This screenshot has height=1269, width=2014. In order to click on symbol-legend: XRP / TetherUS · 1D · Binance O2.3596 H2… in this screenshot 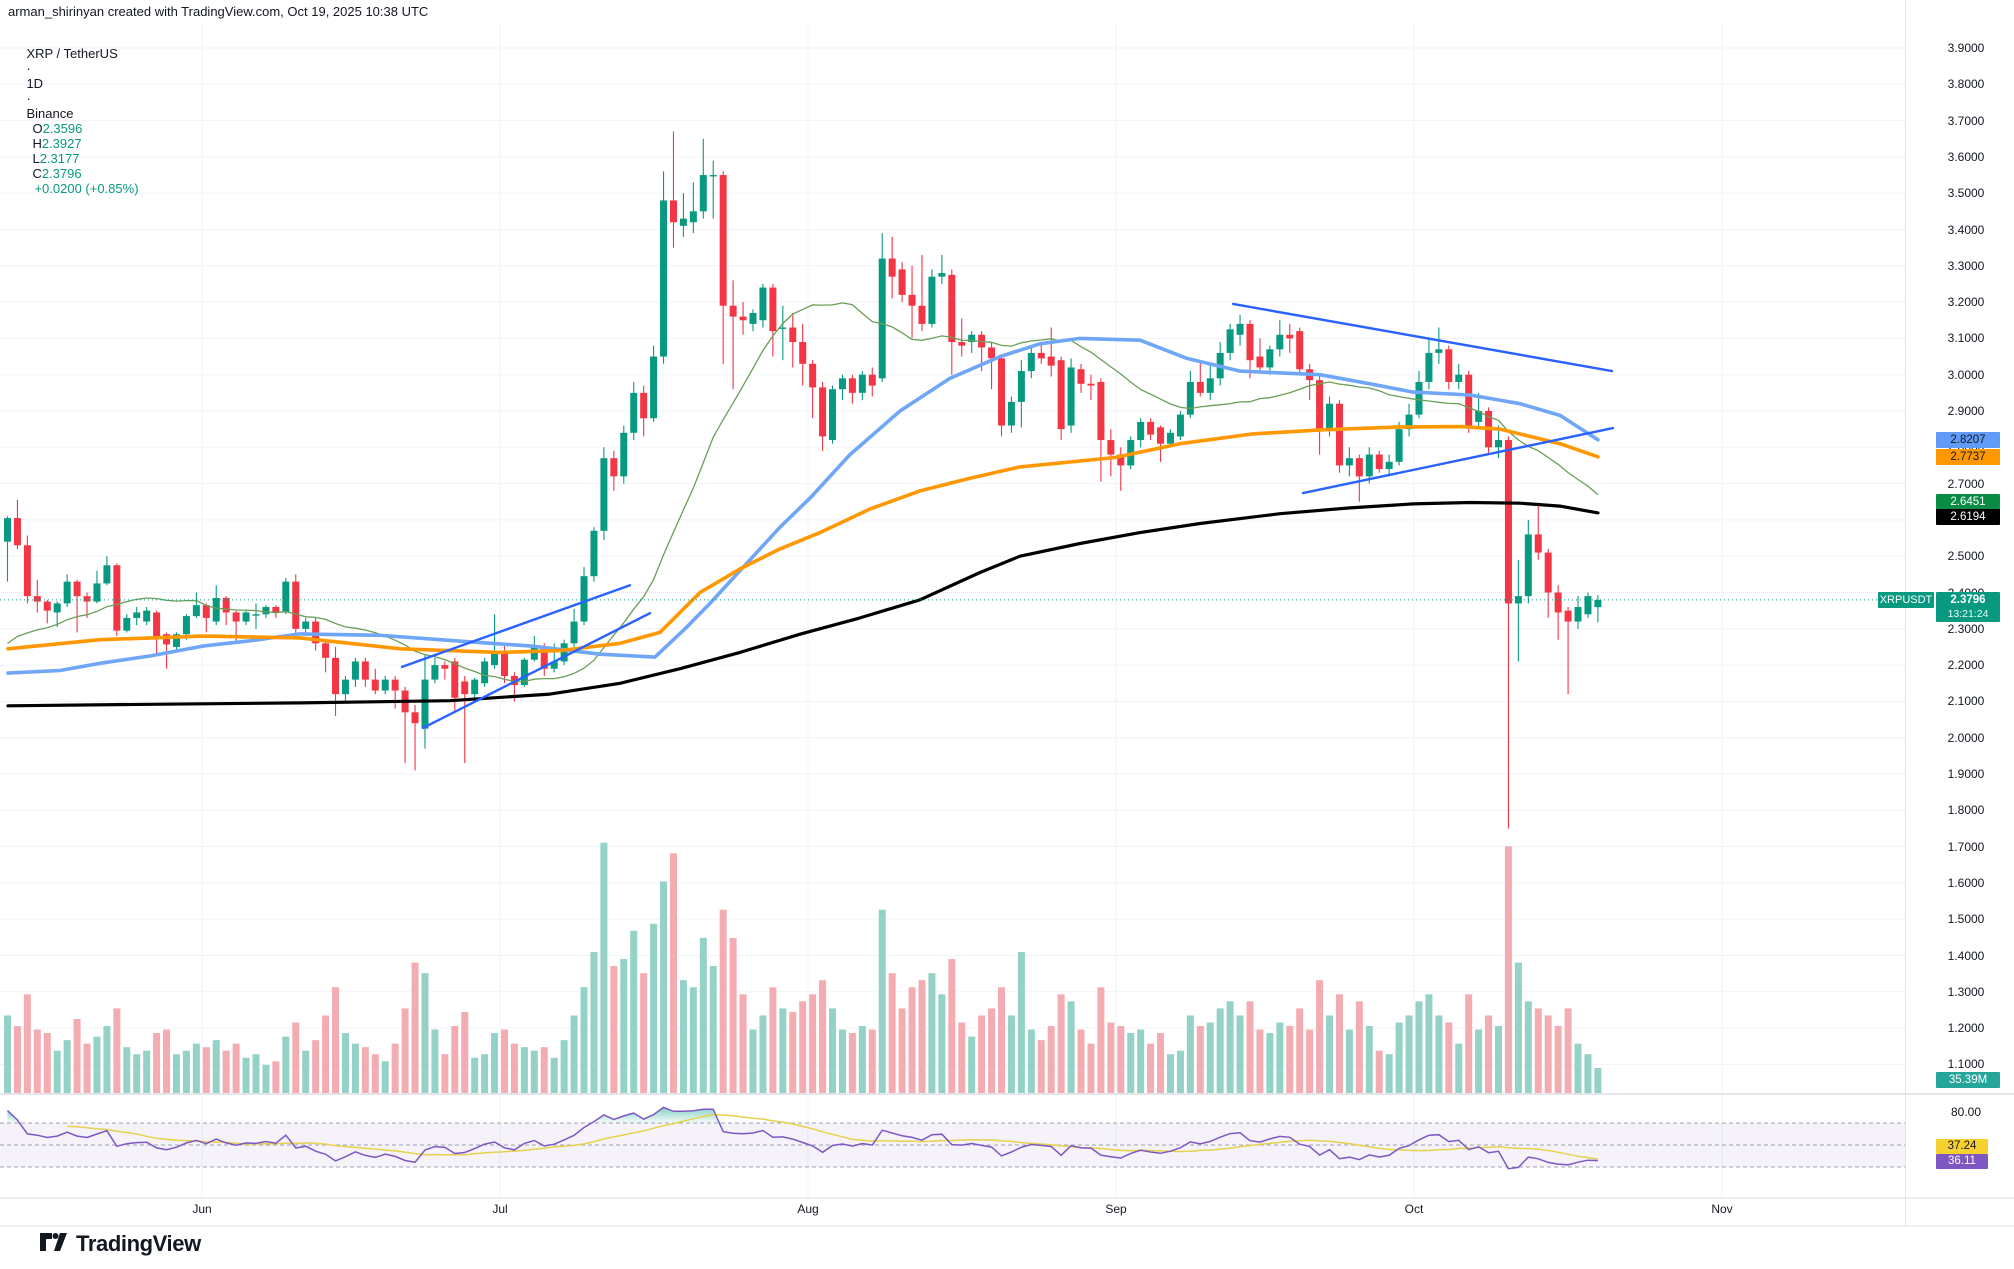, I will do `click(75, 121)`.